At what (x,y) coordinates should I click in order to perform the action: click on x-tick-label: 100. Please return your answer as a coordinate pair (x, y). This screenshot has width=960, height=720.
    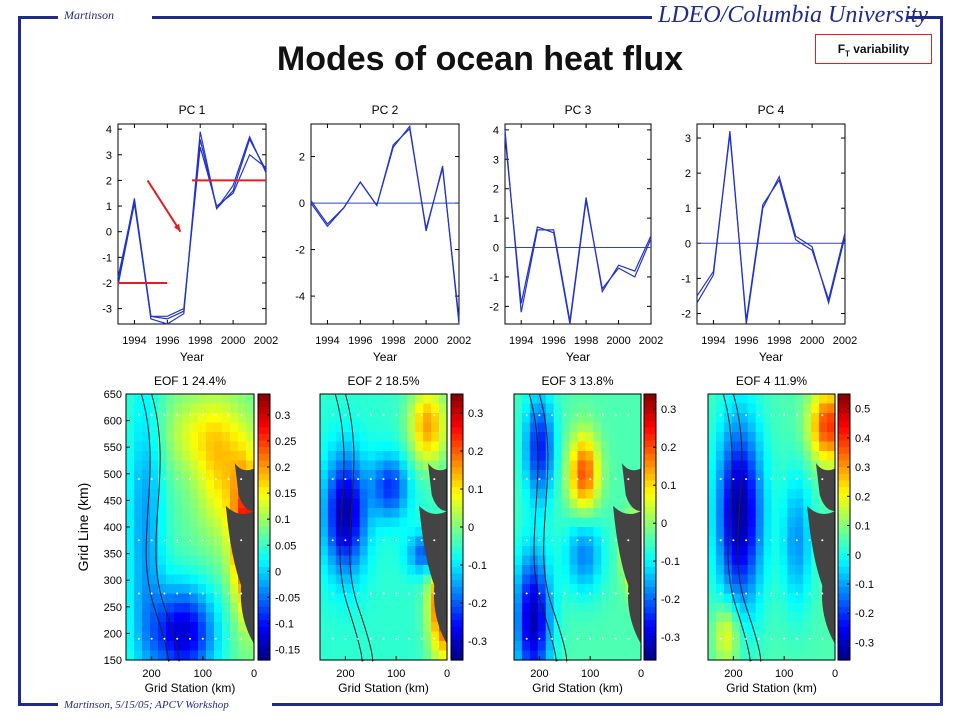
    Looking at the image, I should click on (396, 674).